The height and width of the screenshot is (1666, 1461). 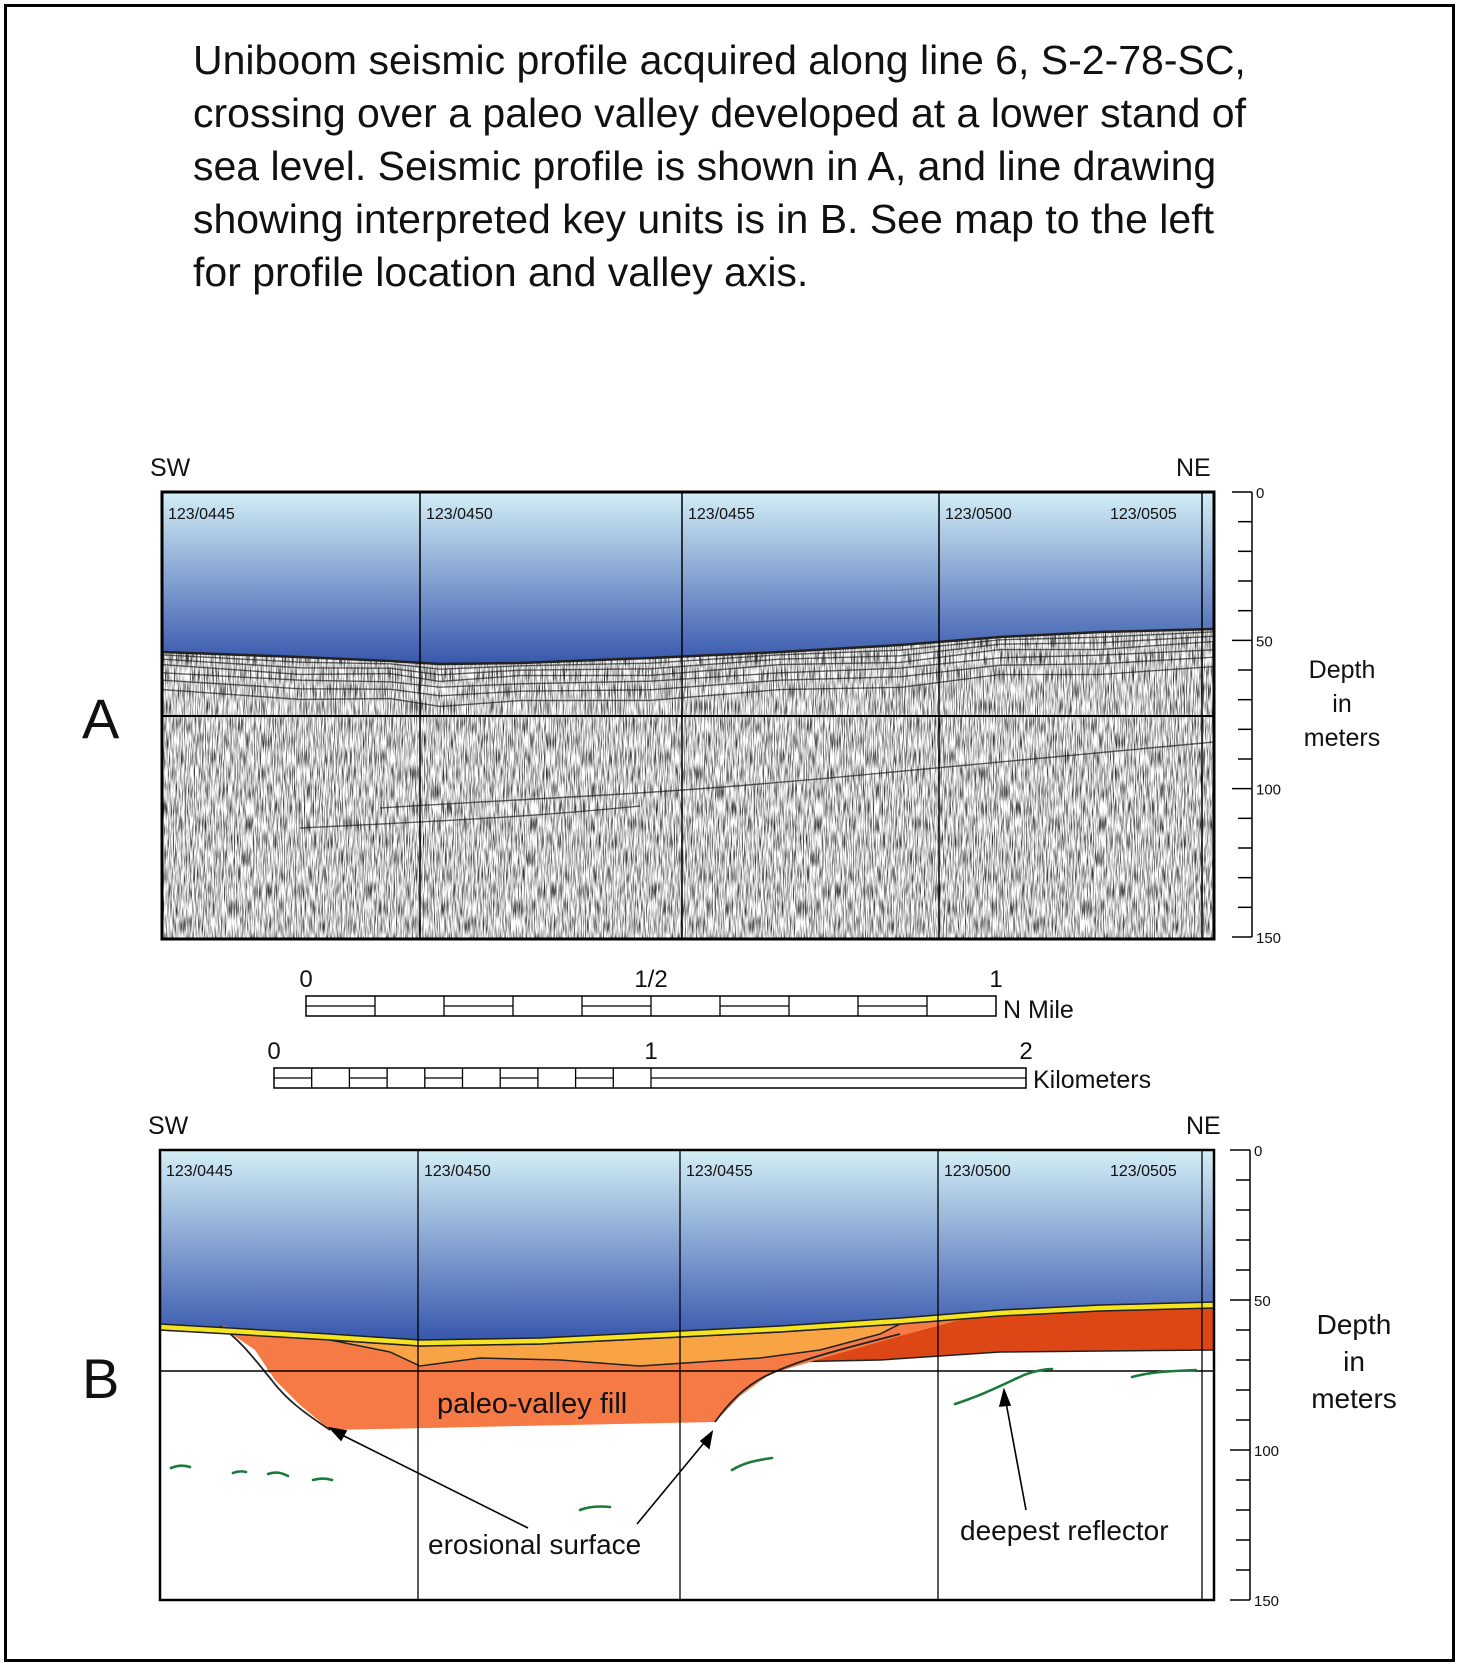 I want to click on panel-a-letter: A, so click(x=101, y=718).